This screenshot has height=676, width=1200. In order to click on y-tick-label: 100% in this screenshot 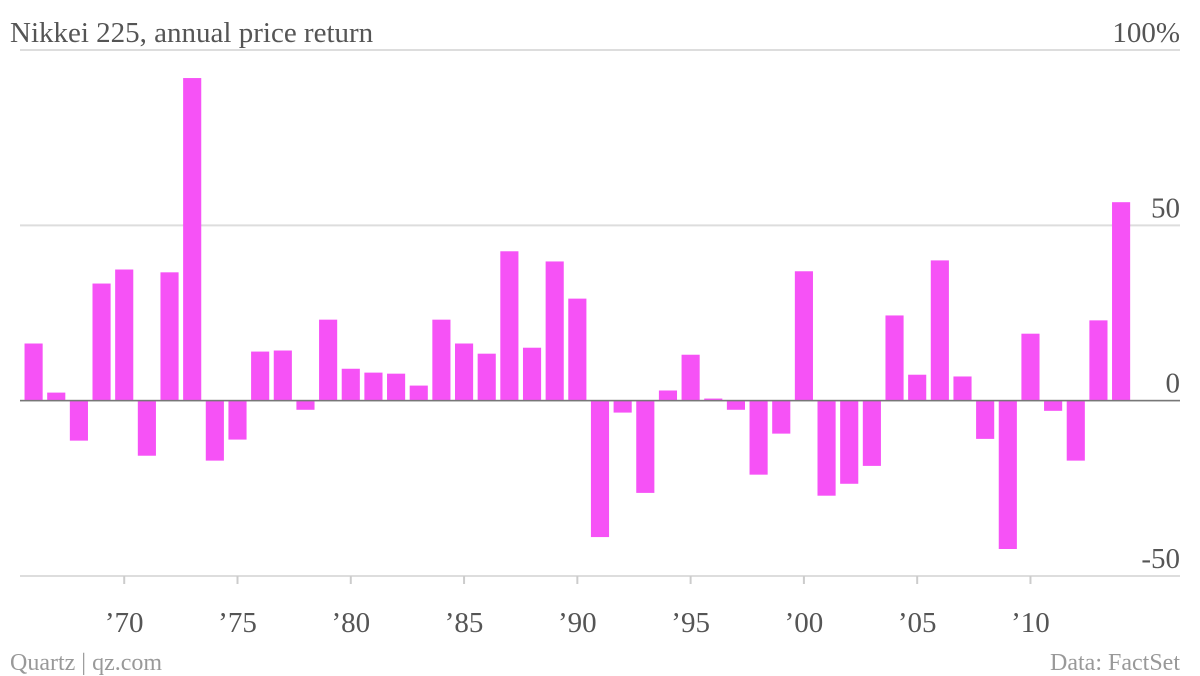, I will do `click(1146, 33)`.